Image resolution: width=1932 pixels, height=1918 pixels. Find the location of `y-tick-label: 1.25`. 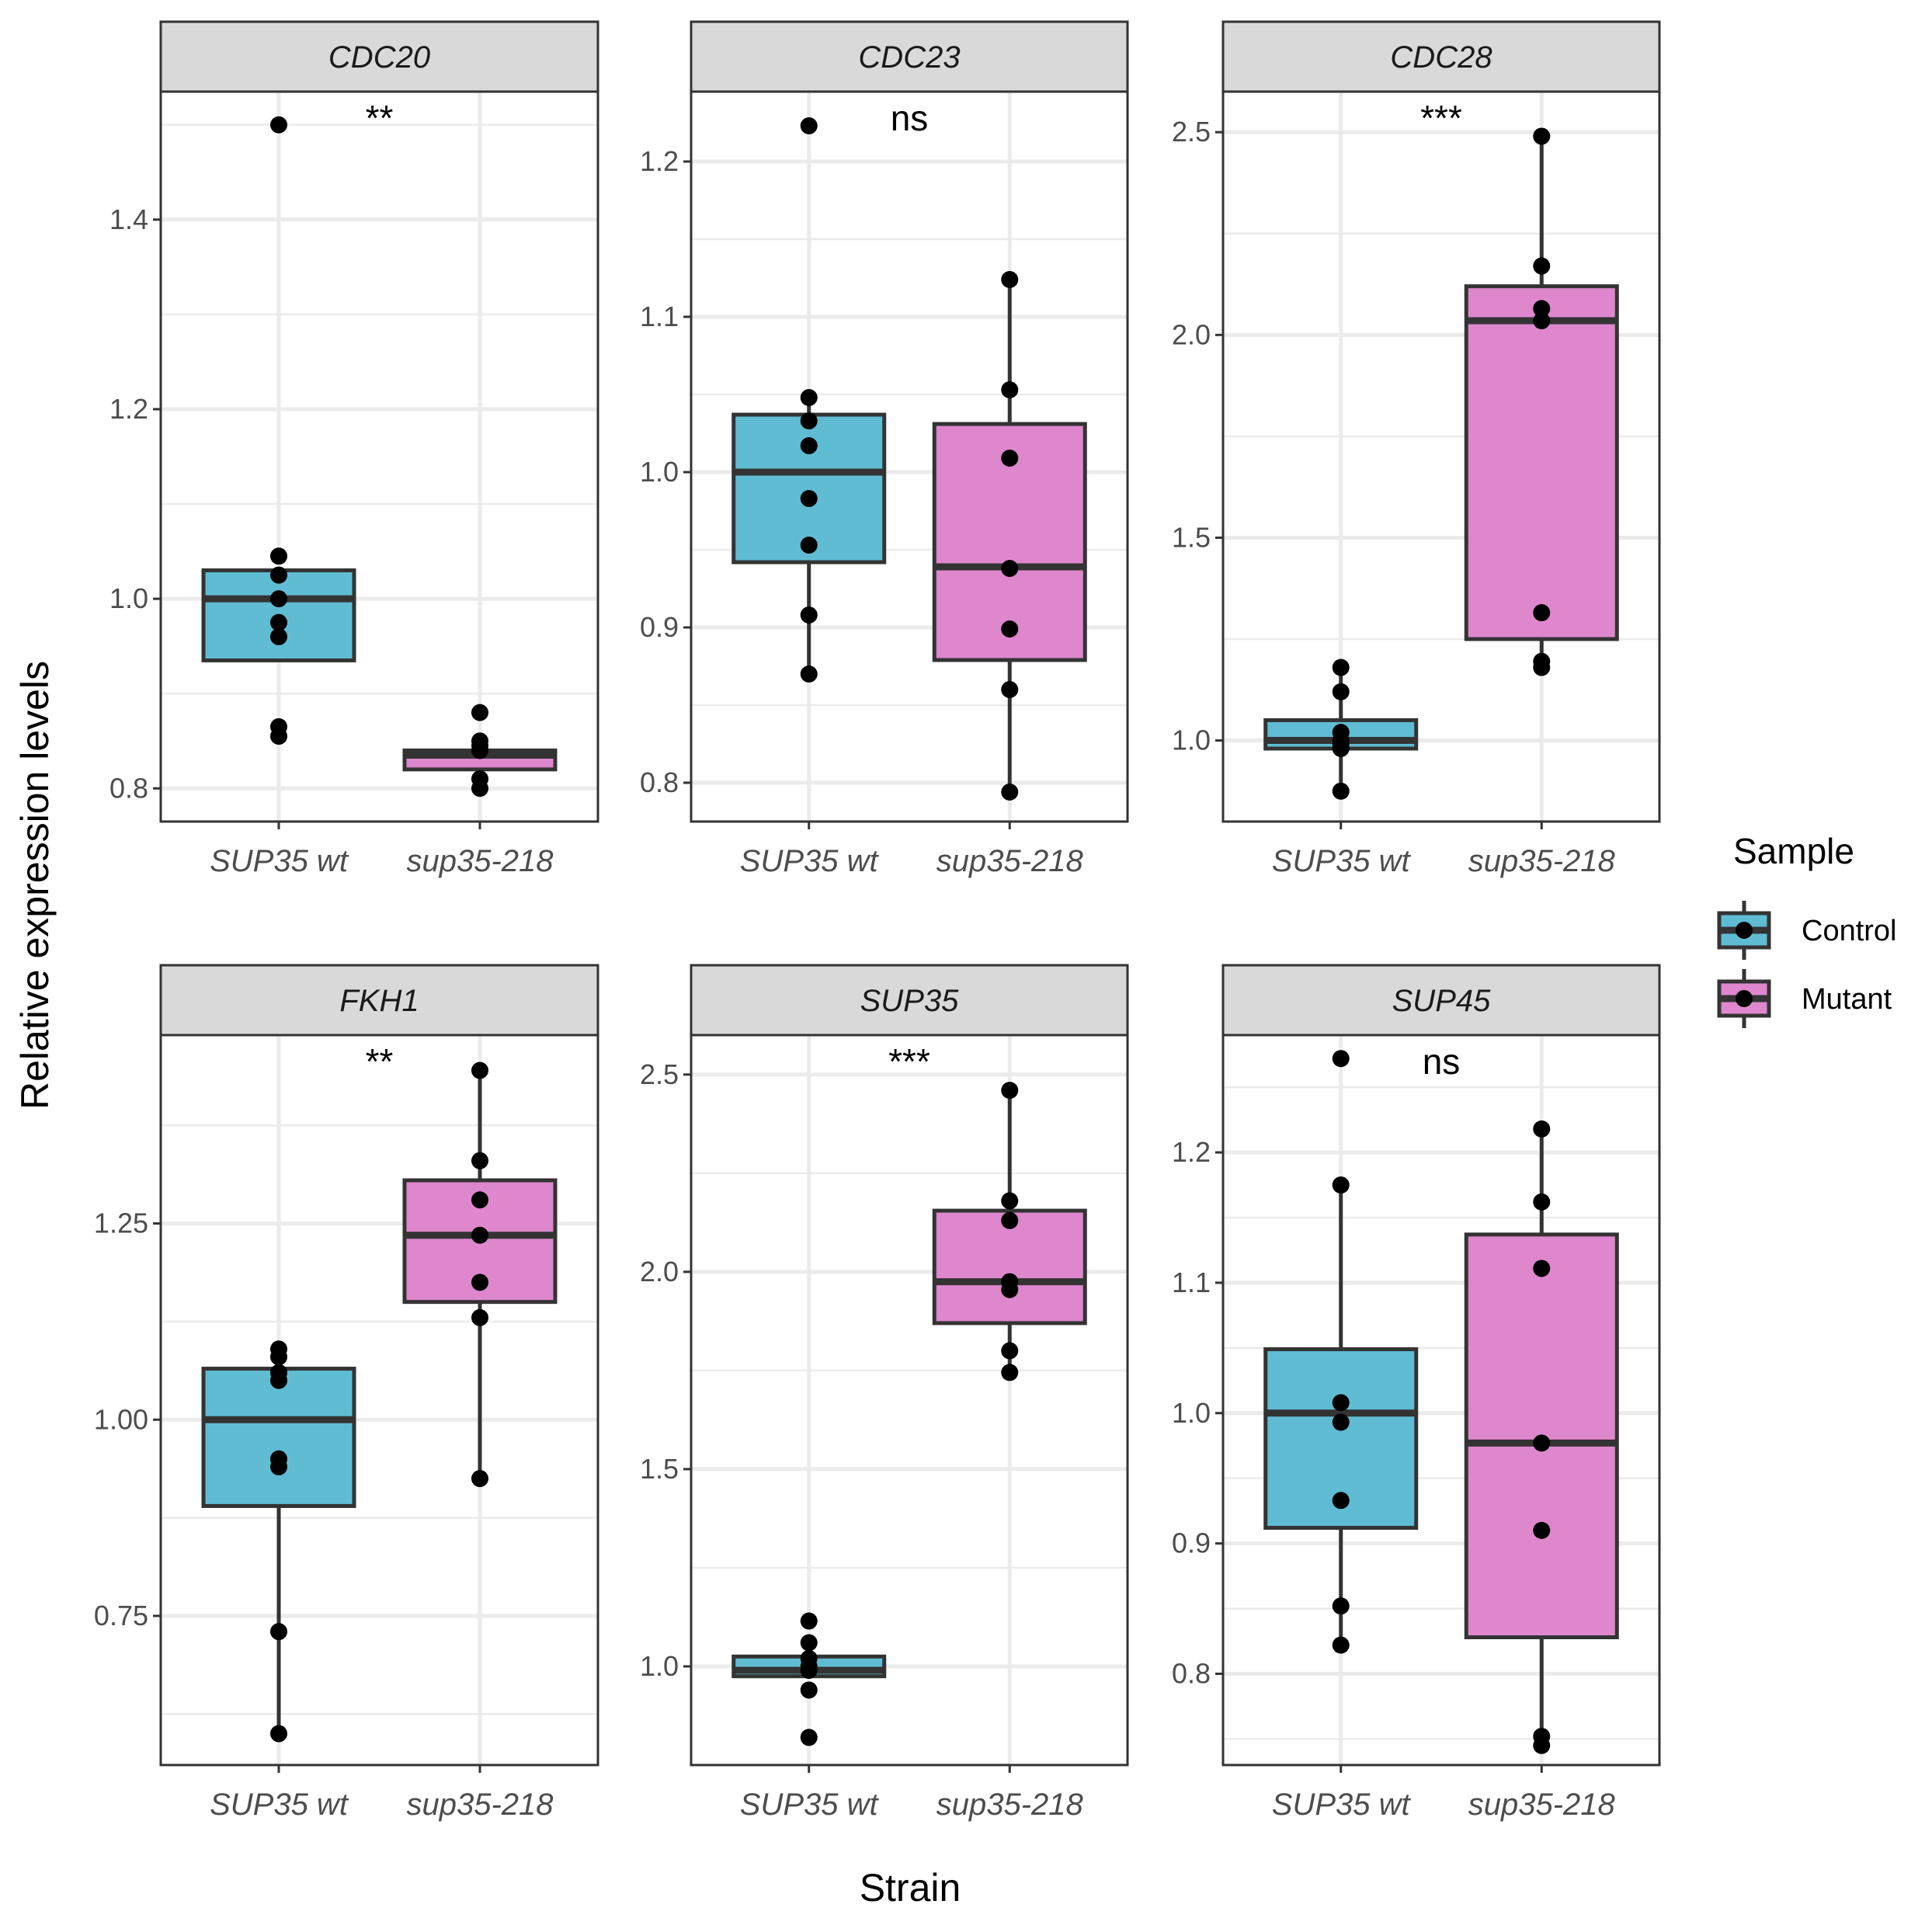

y-tick-label: 1.25 is located at coordinates (121, 1223).